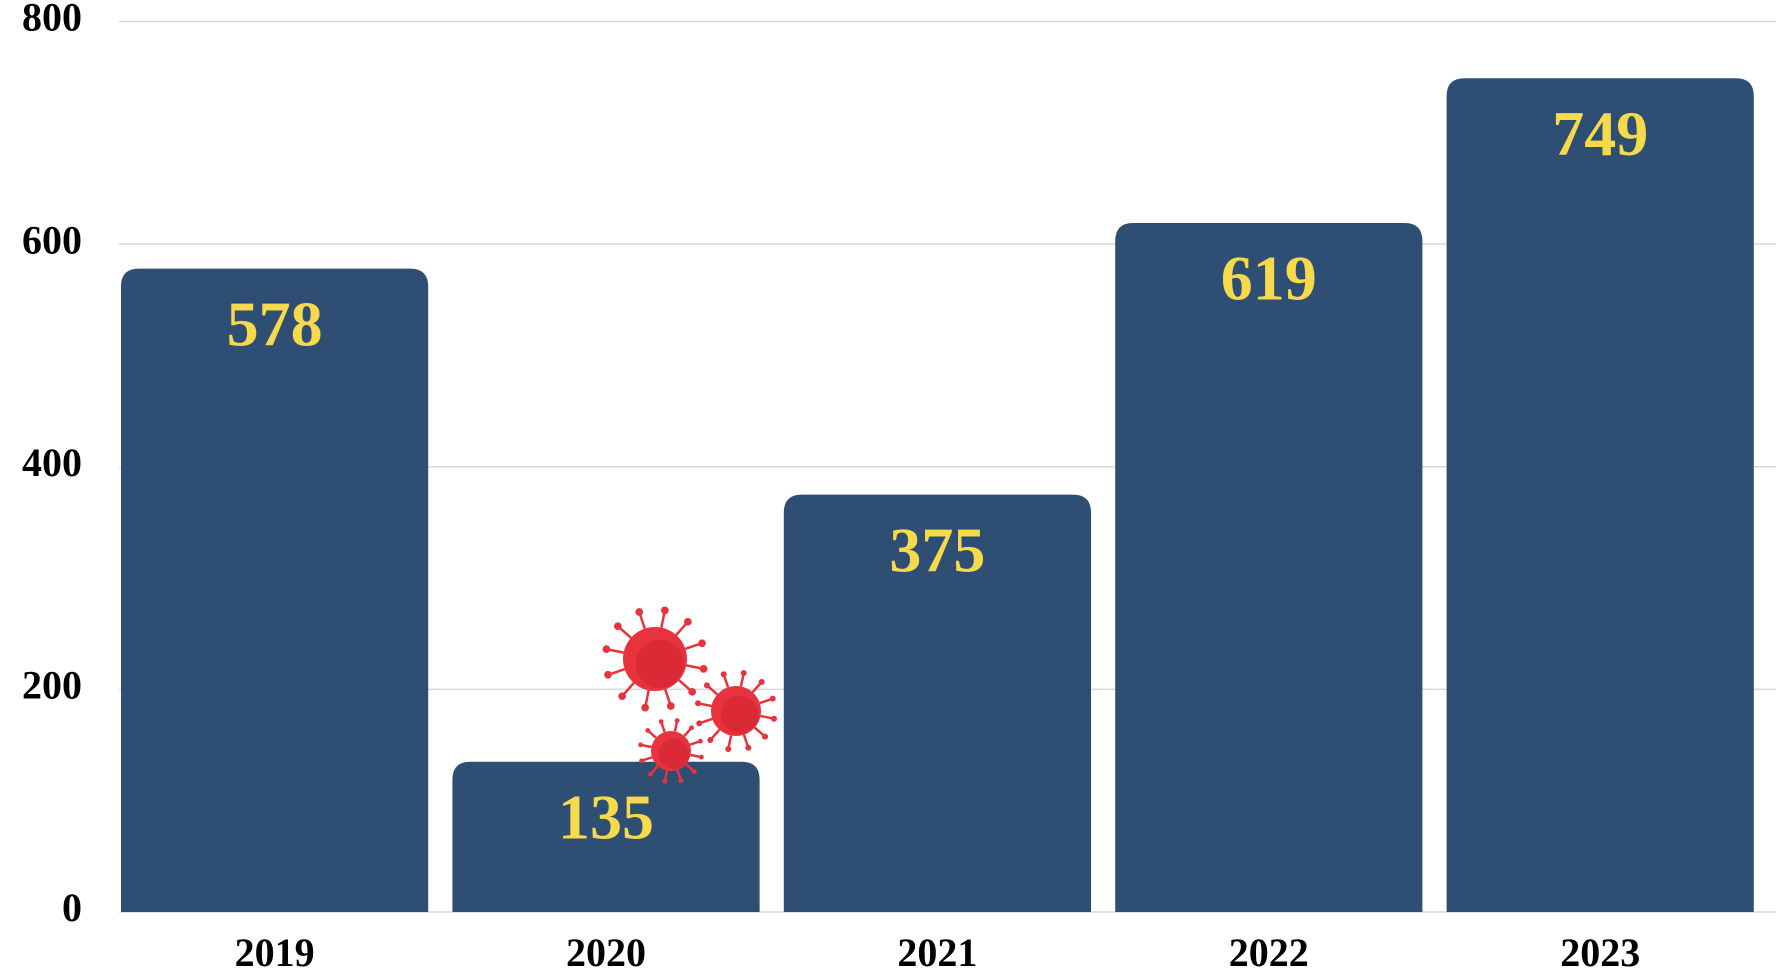 This screenshot has width=1776, height=976. Describe the element at coordinates (52, 685) in the screenshot. I see `y-tick-label: 200` at that location.